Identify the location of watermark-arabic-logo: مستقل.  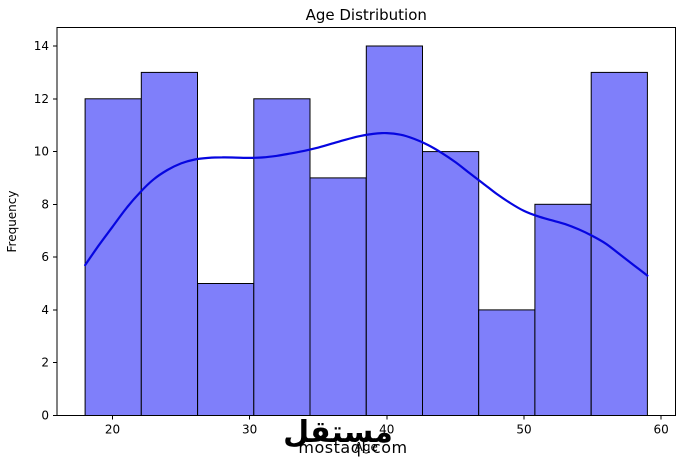
(338, 432).